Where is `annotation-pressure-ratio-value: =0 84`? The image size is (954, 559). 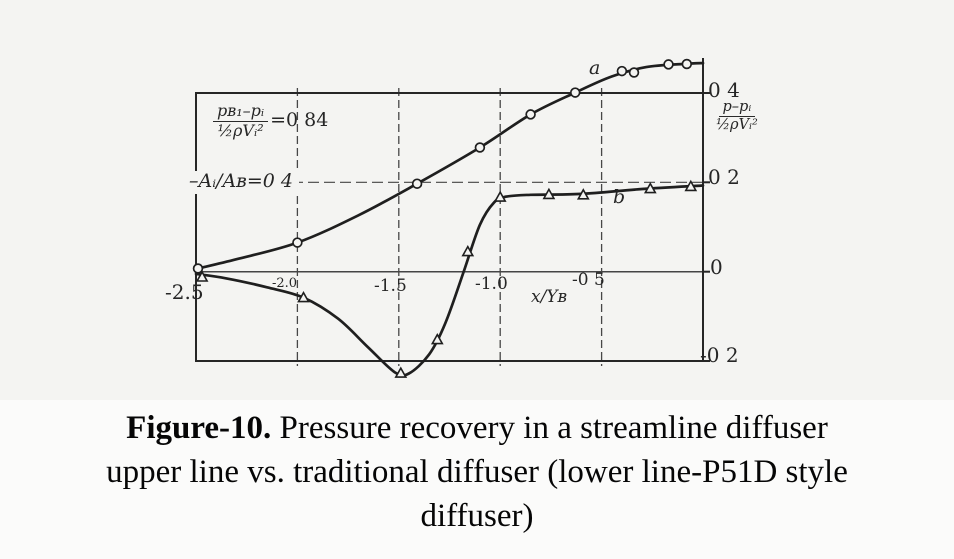
annotation-pressure-ratio-value: =0 84 is located at coordinates (299, 120).